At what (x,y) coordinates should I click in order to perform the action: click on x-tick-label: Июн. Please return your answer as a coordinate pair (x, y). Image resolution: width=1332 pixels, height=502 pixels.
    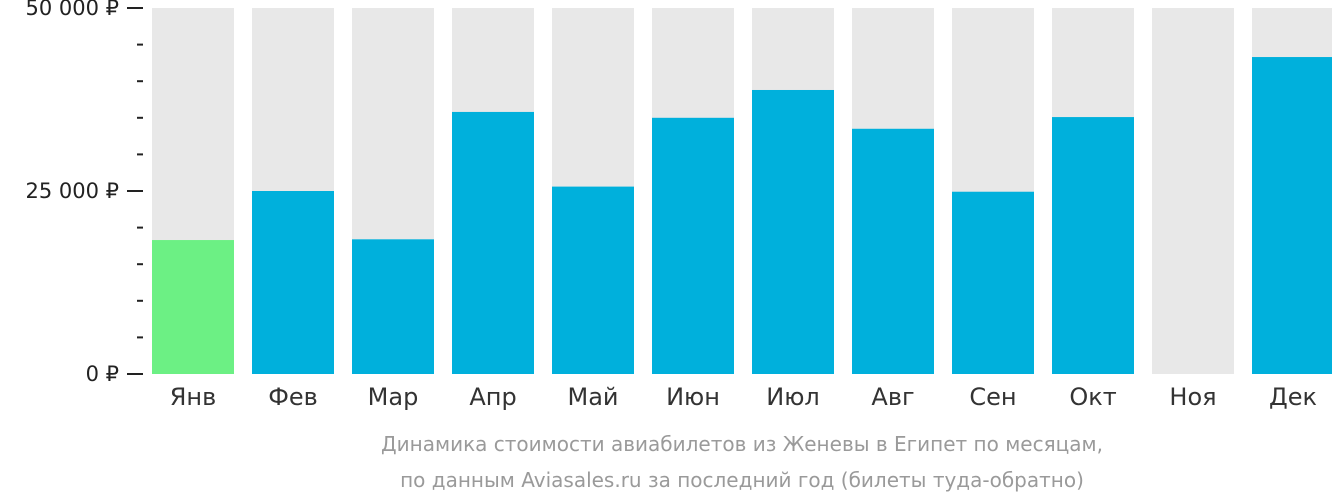
    Looking at the image, I should click on (693, 397).